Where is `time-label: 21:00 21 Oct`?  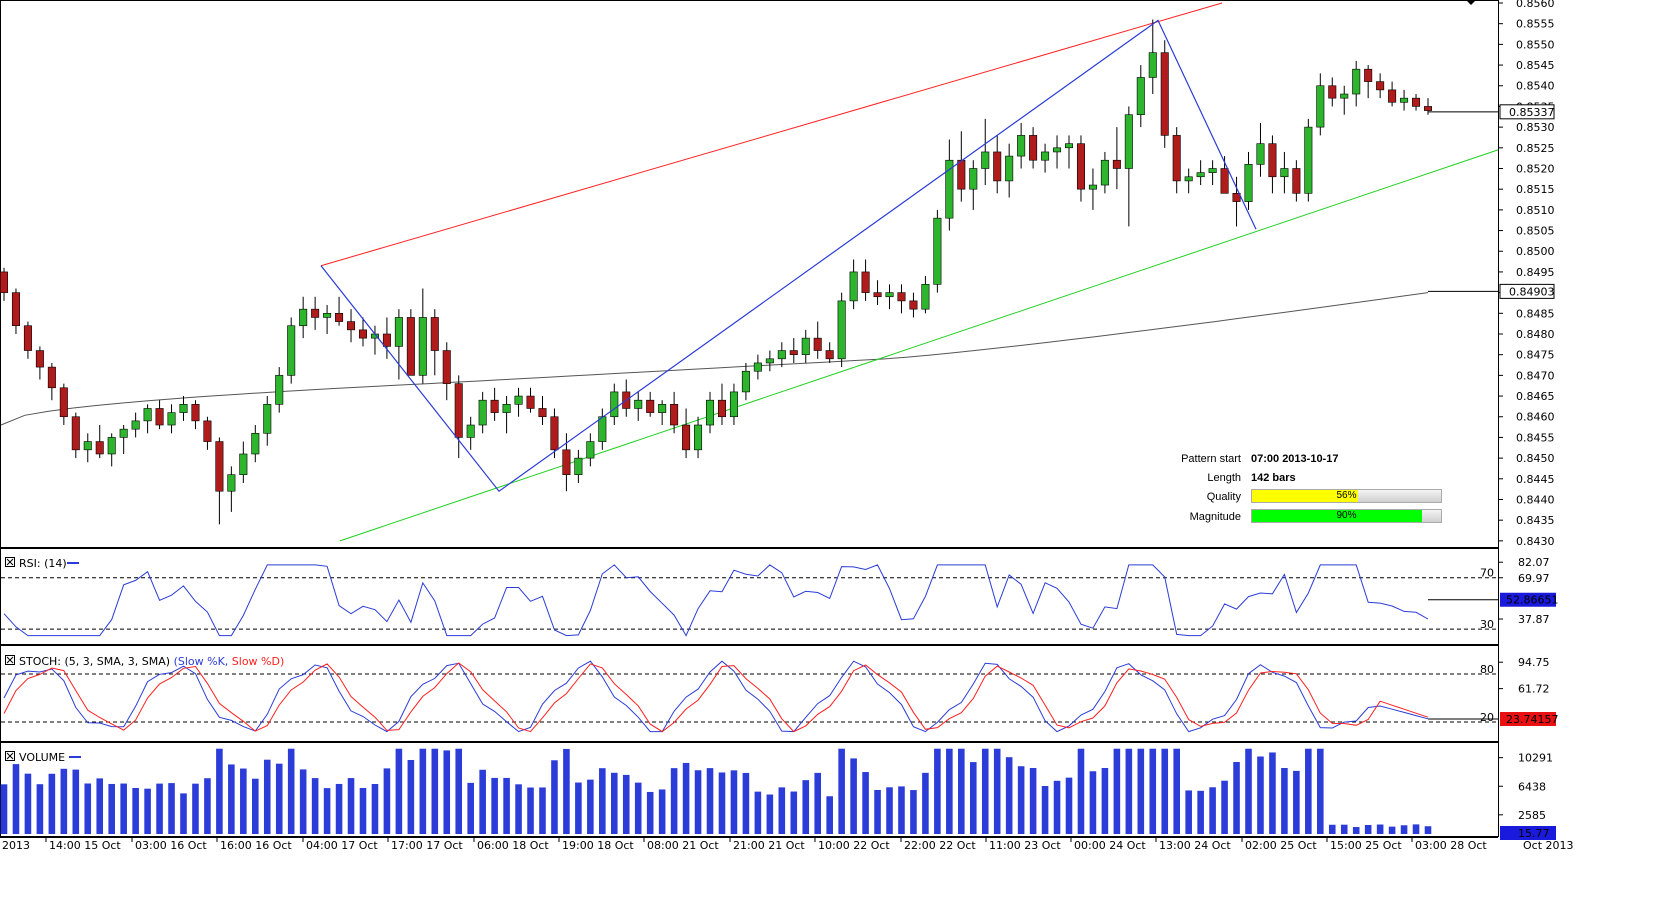 time-label: 21:00 21 Oct is located at coordinates (769, 845).